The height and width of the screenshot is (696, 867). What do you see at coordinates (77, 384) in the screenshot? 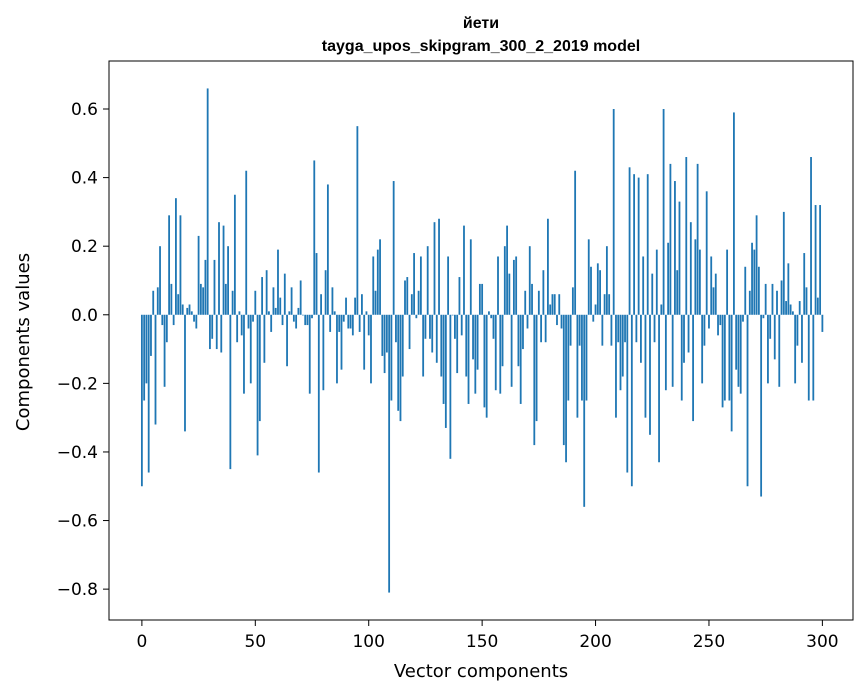
I see `y-tick-label: −0.2` at bounding box center [77, 384].